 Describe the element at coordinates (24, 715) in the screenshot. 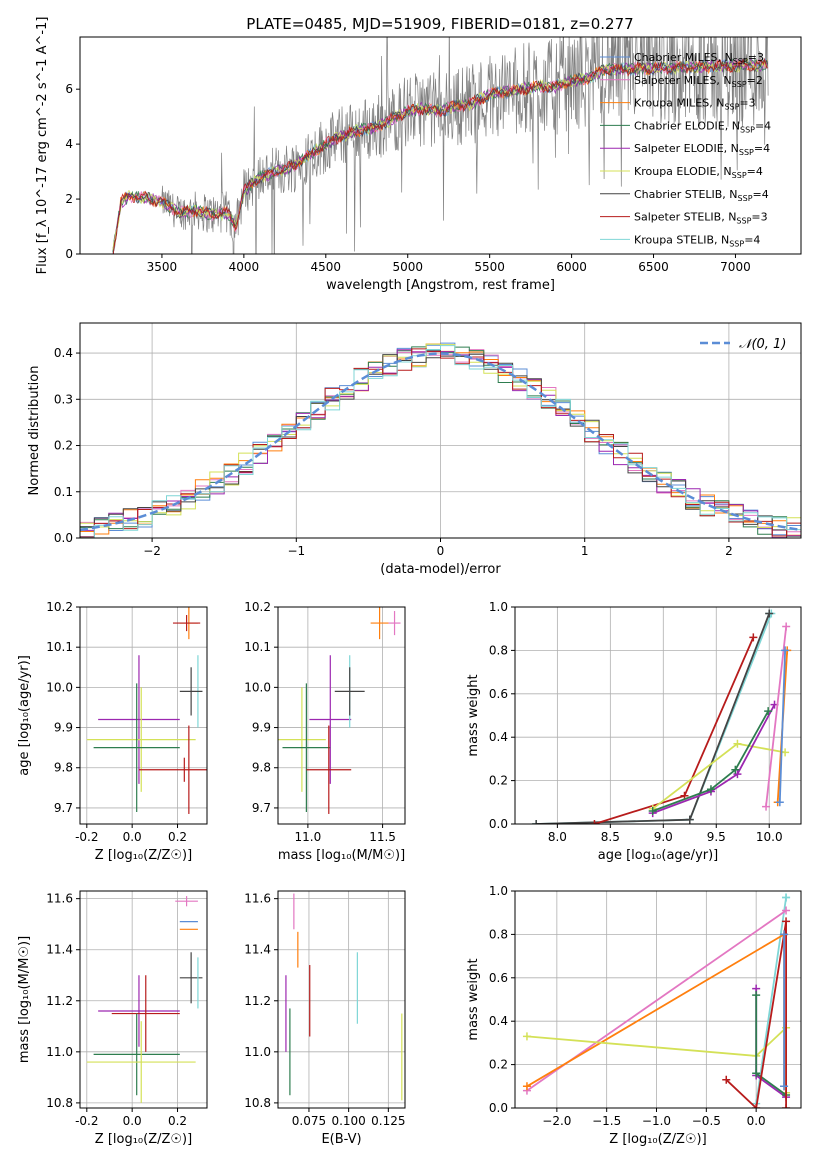

I see `age-vs-Z-ylabel: age [log₁₀(age/yr)]` at that location.